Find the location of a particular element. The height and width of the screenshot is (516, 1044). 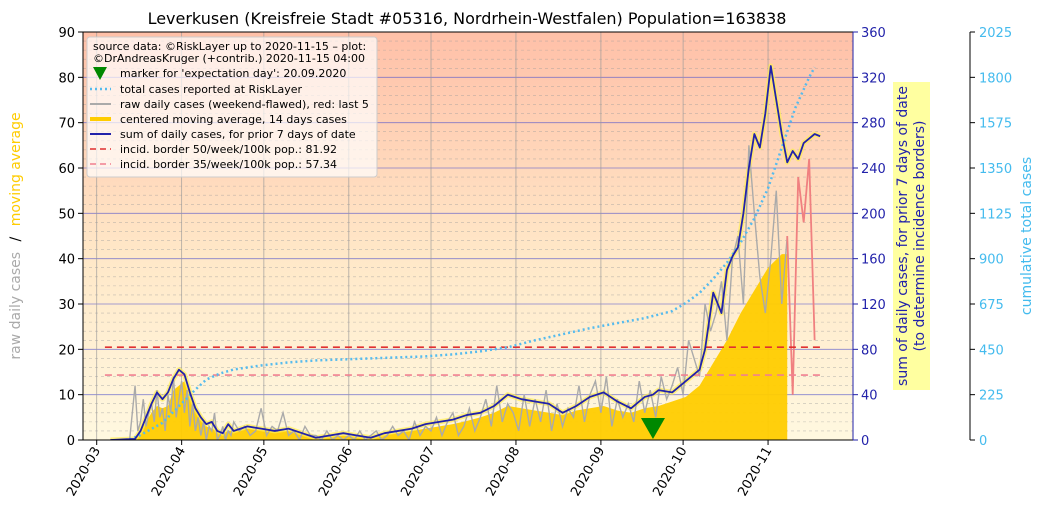

left-axis-label-slash: / is located at coordinates (16, 238).